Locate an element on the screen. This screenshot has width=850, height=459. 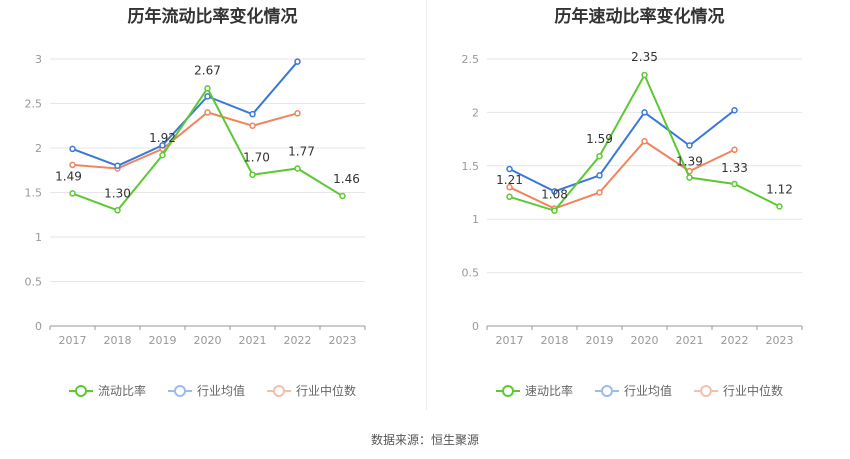
data-label: 1.49 is located at coordinates (68, 176).